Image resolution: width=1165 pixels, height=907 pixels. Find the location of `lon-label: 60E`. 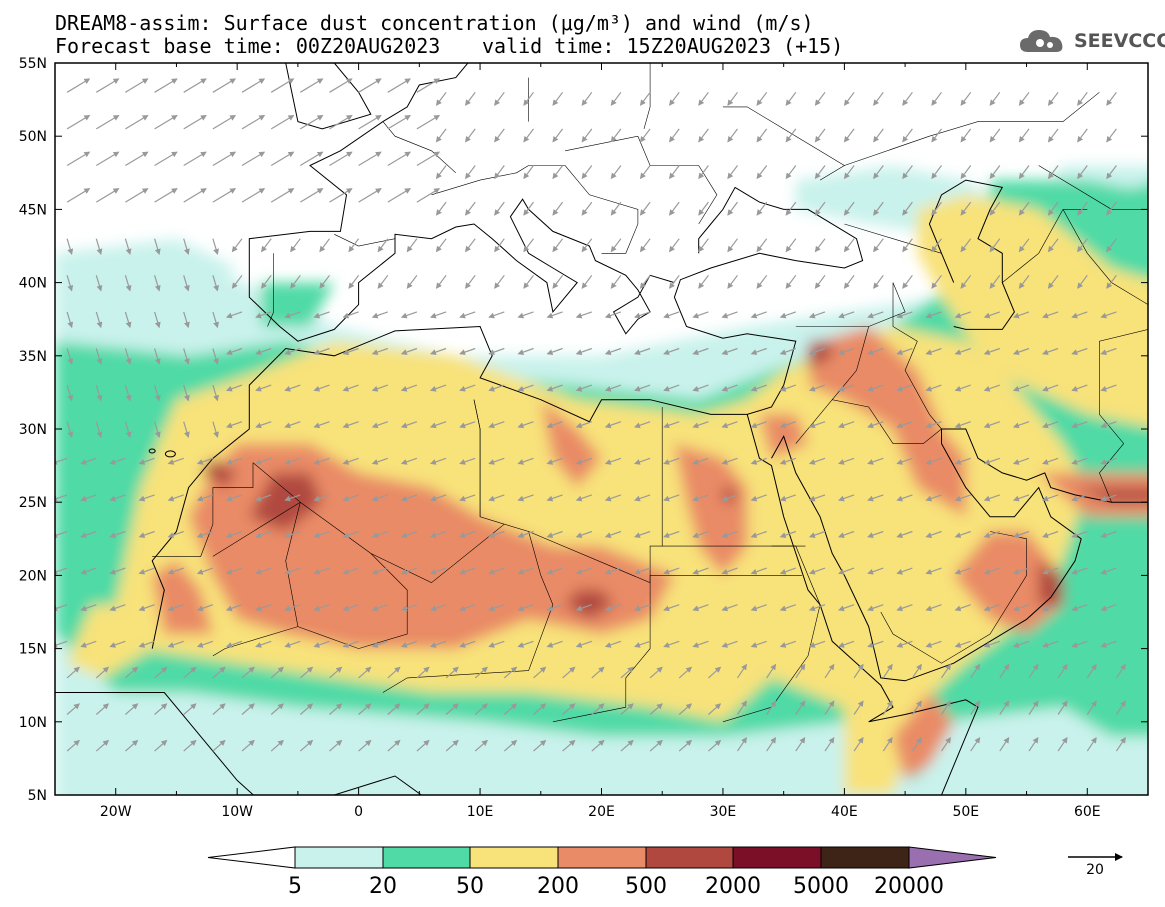

lon-label: 60E is located at coordinates (1087, 812).